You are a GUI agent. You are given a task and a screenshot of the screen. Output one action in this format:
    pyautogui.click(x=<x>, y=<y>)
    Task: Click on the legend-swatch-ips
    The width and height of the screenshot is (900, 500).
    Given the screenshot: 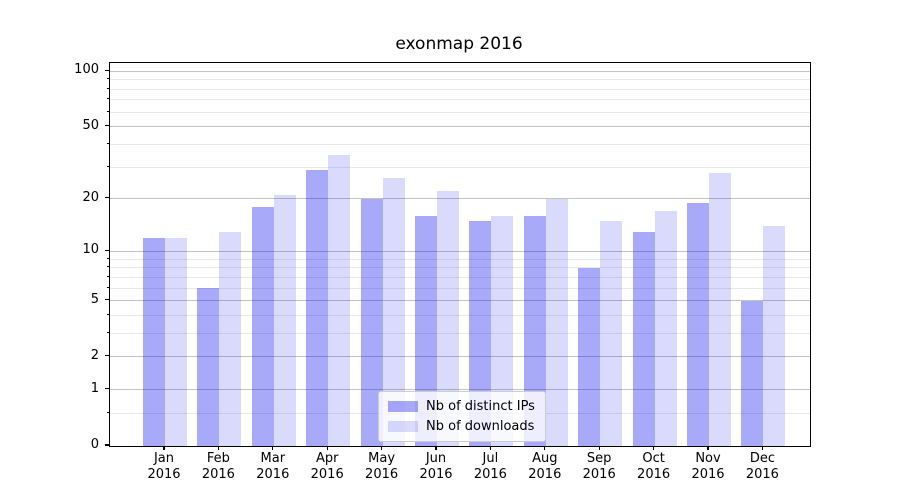 What is the action you would take?
    pyautogui.click(x=403, y=406)
    